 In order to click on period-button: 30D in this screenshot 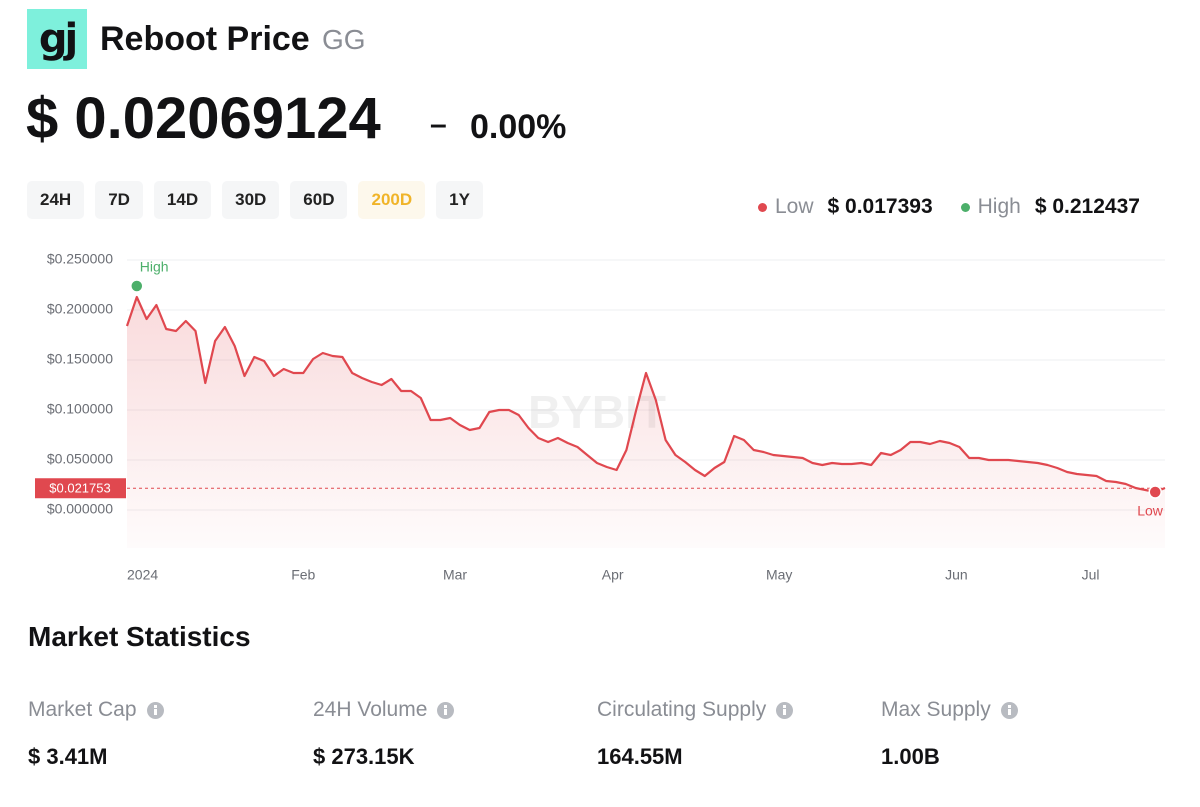, I will do `click(251, 200)`.